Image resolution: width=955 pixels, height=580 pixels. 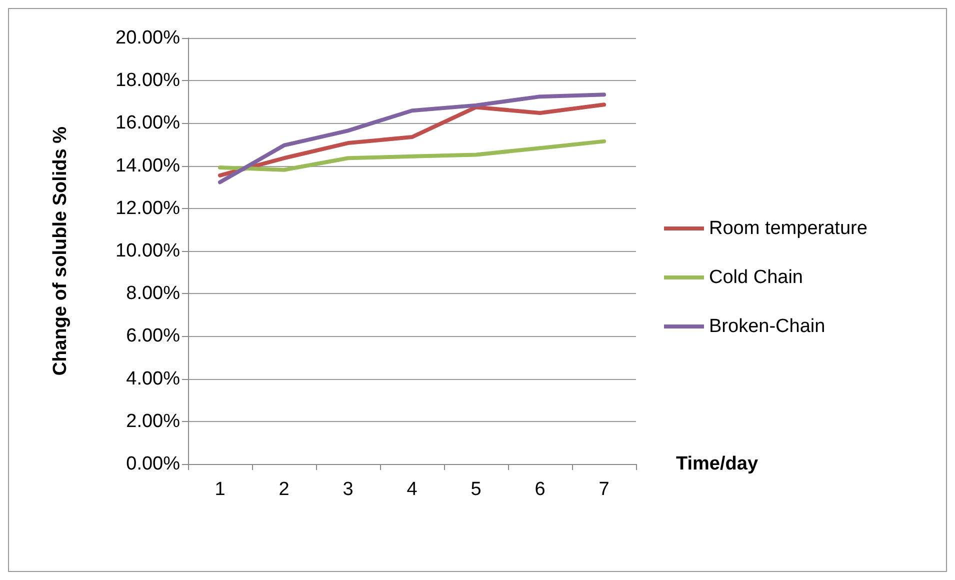 I want to click on y-tick-label: 10.00%, so click(x=148, y=251).